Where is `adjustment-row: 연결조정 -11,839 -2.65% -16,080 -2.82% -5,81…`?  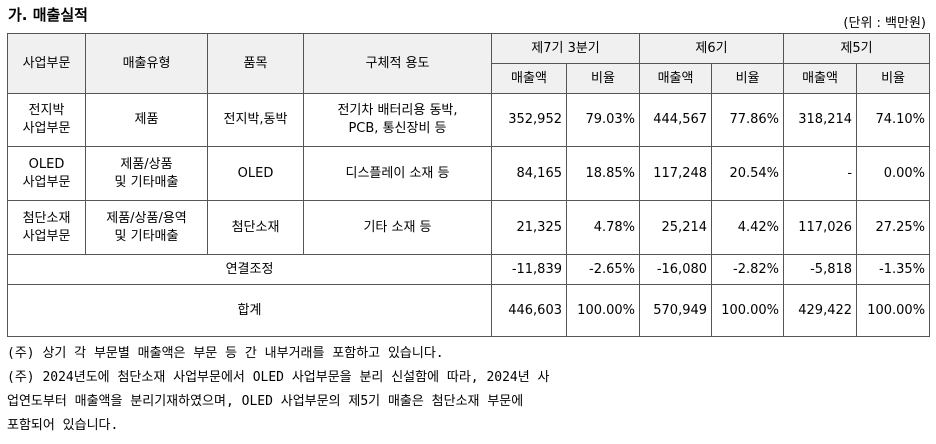
adjustment-row: 연결조정 -11,839 -2.65% -16,080 -2.82% -5,81… is located at coordinates (469, 269).